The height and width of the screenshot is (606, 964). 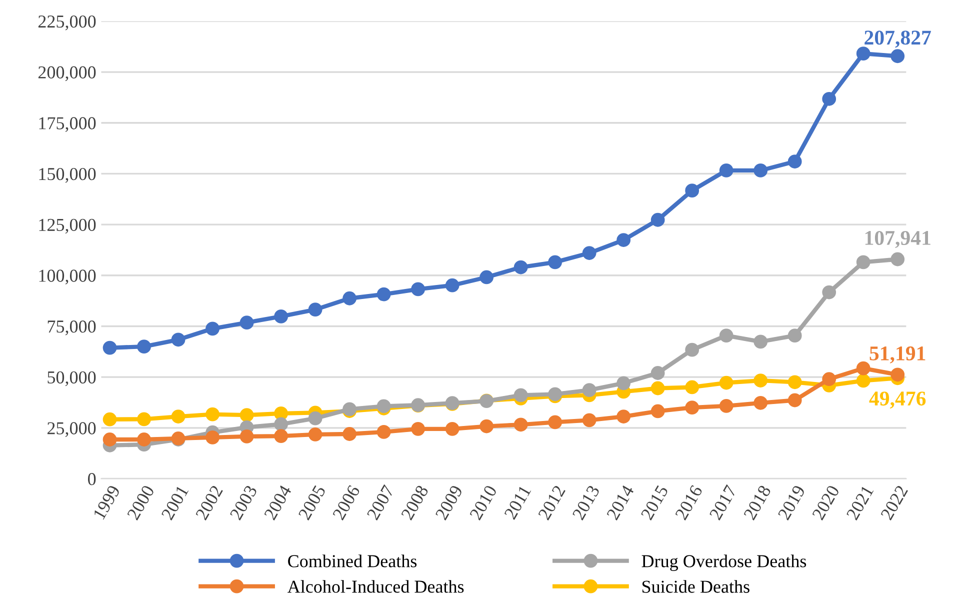 I want to click on y-tick-label: 225,000, so click(x=67, y=22).